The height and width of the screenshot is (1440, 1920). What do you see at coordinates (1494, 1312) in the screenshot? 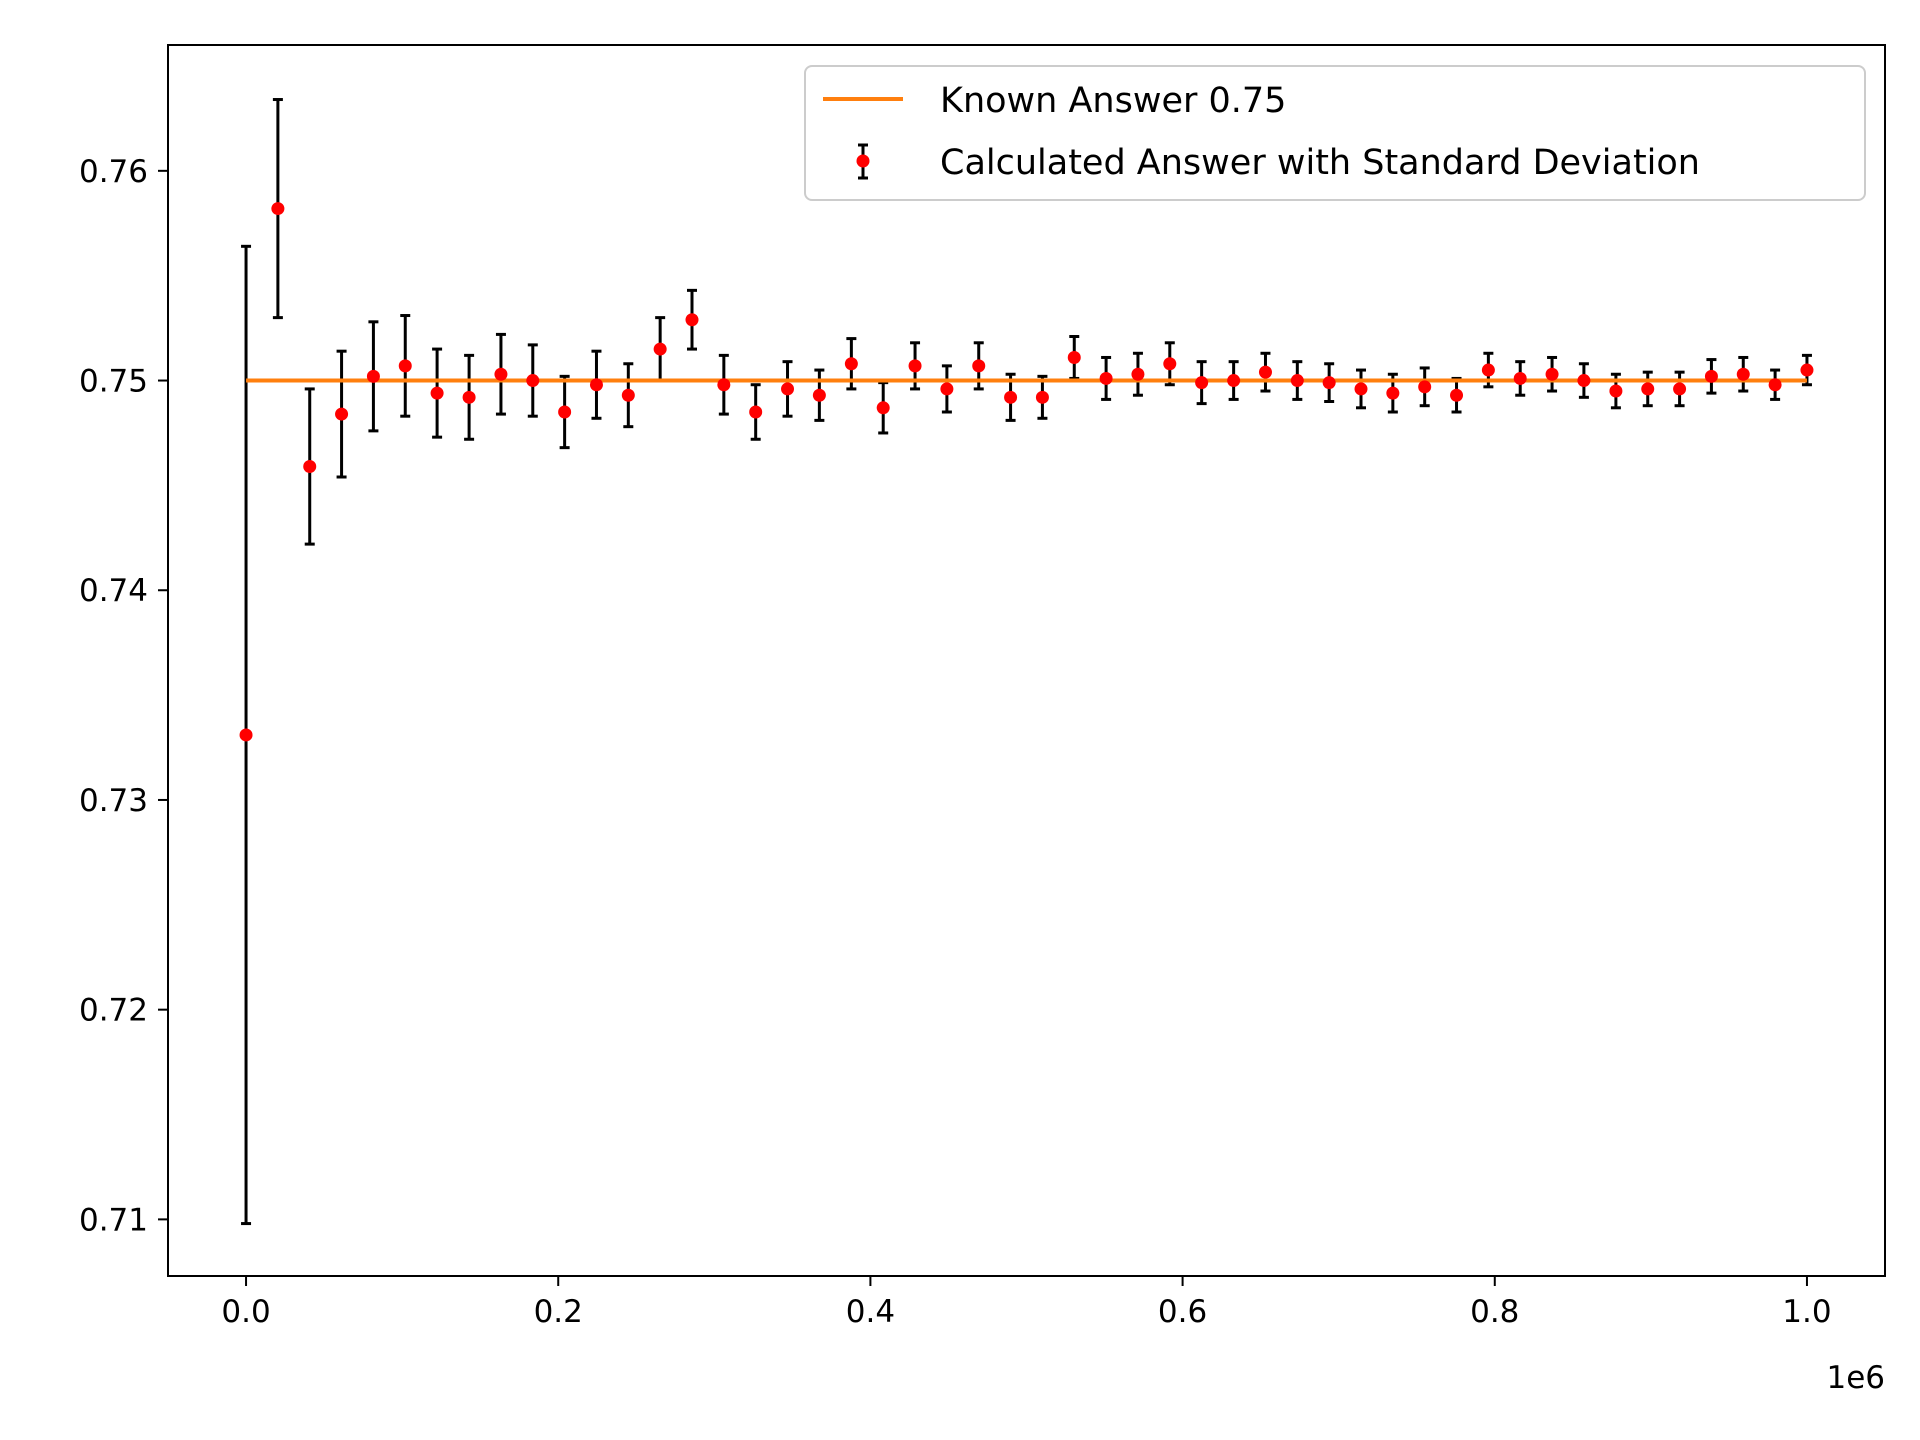
I see `x-tick-label: 0.8` at bounding box center [1494, 1312].